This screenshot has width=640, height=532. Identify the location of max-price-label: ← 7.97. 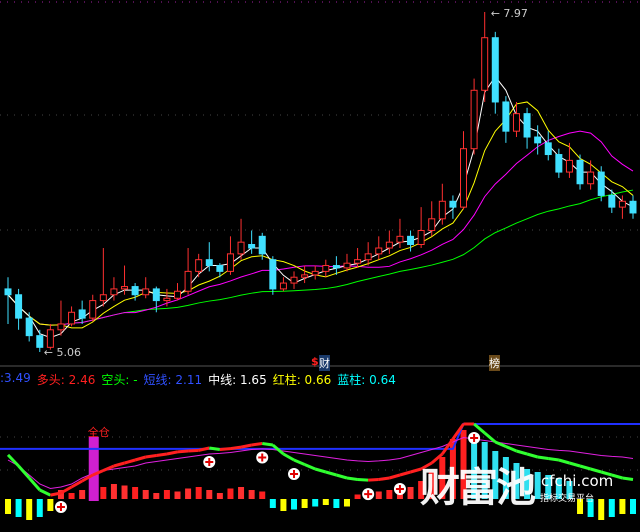
(509, 13).